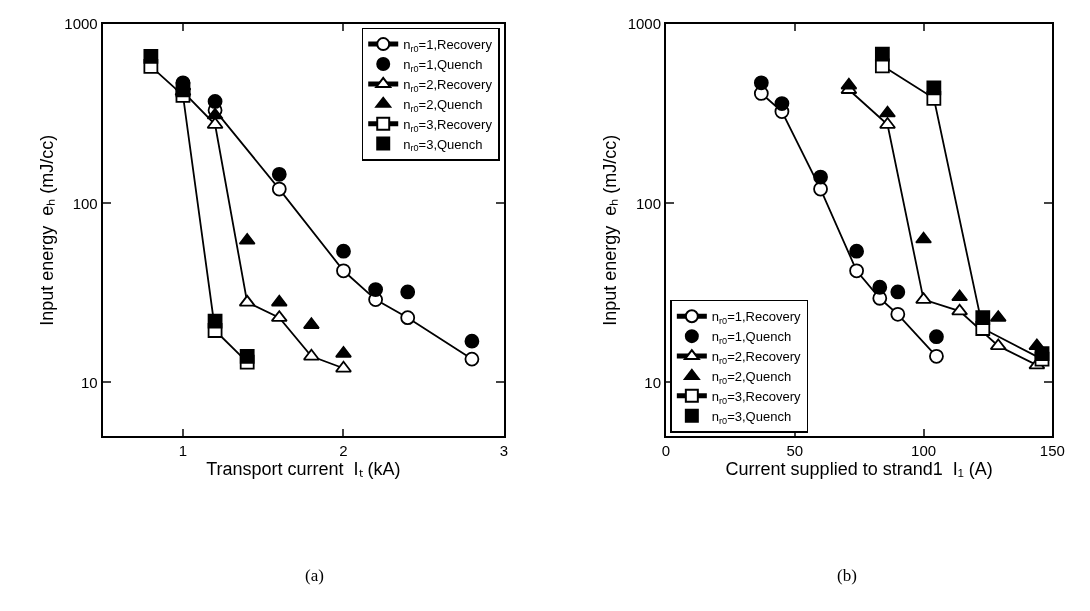 This screenshot has width=1090, height=611. Describe the element at coordinates (504, 451) in the screenshot. I see `x-tick-label: 3` at that location.